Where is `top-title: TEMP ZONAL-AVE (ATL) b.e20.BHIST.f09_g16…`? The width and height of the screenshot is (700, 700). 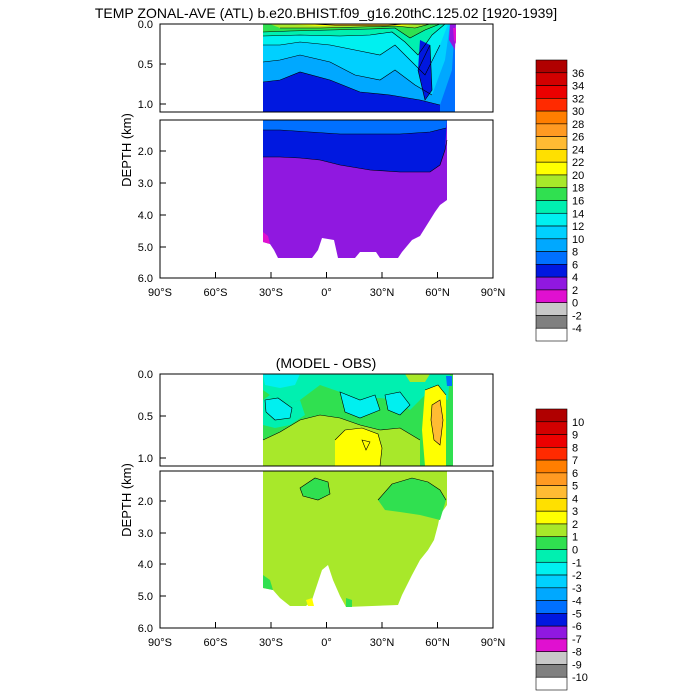
top-title: TEMP ZONAL-AVE (ATL) b.e20.BHIST.f09_g16… is located at coordinates (326, 13).